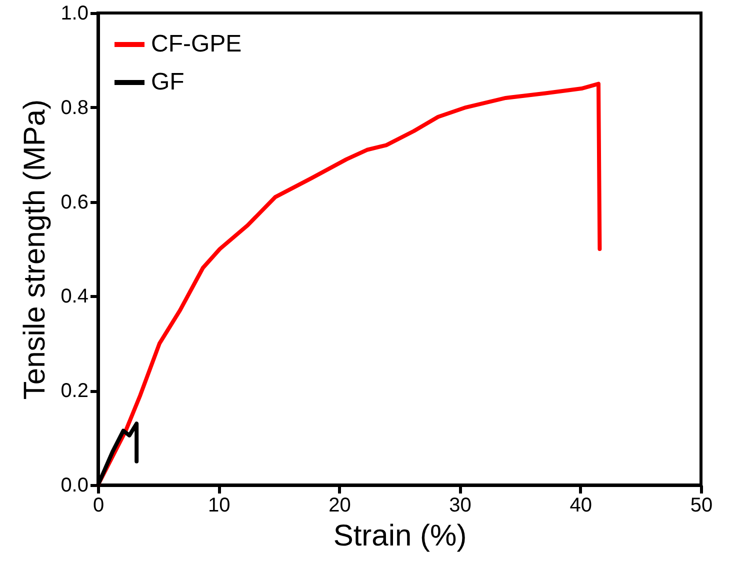 This screenshot has width=734, height=576. Describe the element at coordinates (74, 485) in the screenshot. I see `y-tick-label: 0.0` at that location.